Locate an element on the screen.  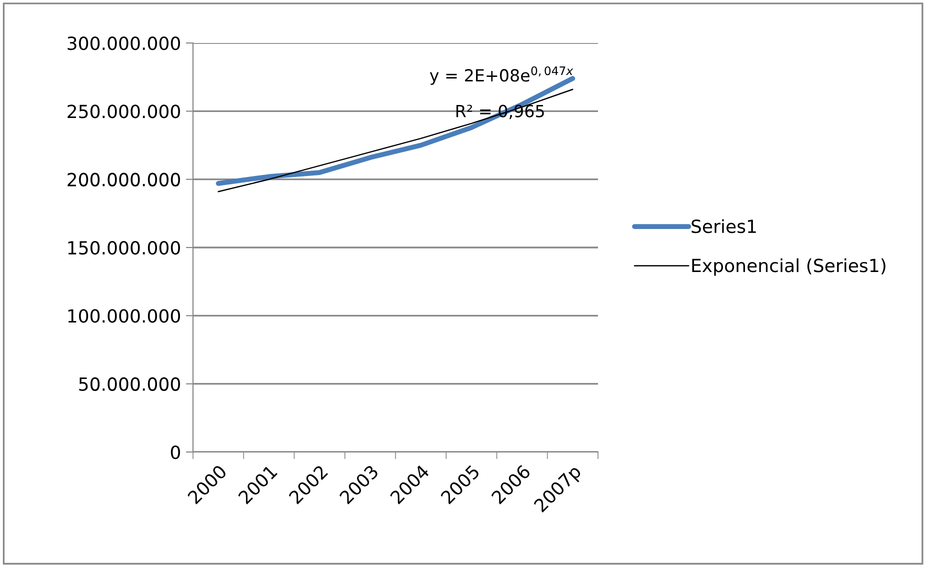
y-tick-label: 50.000.000 is located at coordinates (129, 384).